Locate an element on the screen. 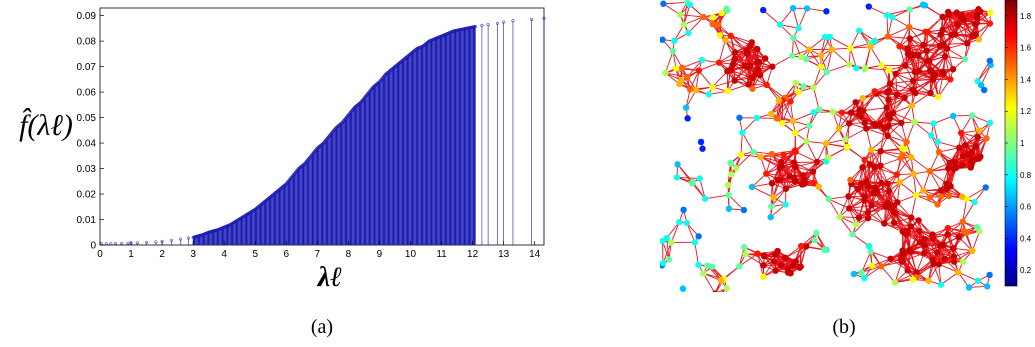 This screenshot has width=1035, height=347. x-tick-label: 6 is located at coordinates (287, 254).